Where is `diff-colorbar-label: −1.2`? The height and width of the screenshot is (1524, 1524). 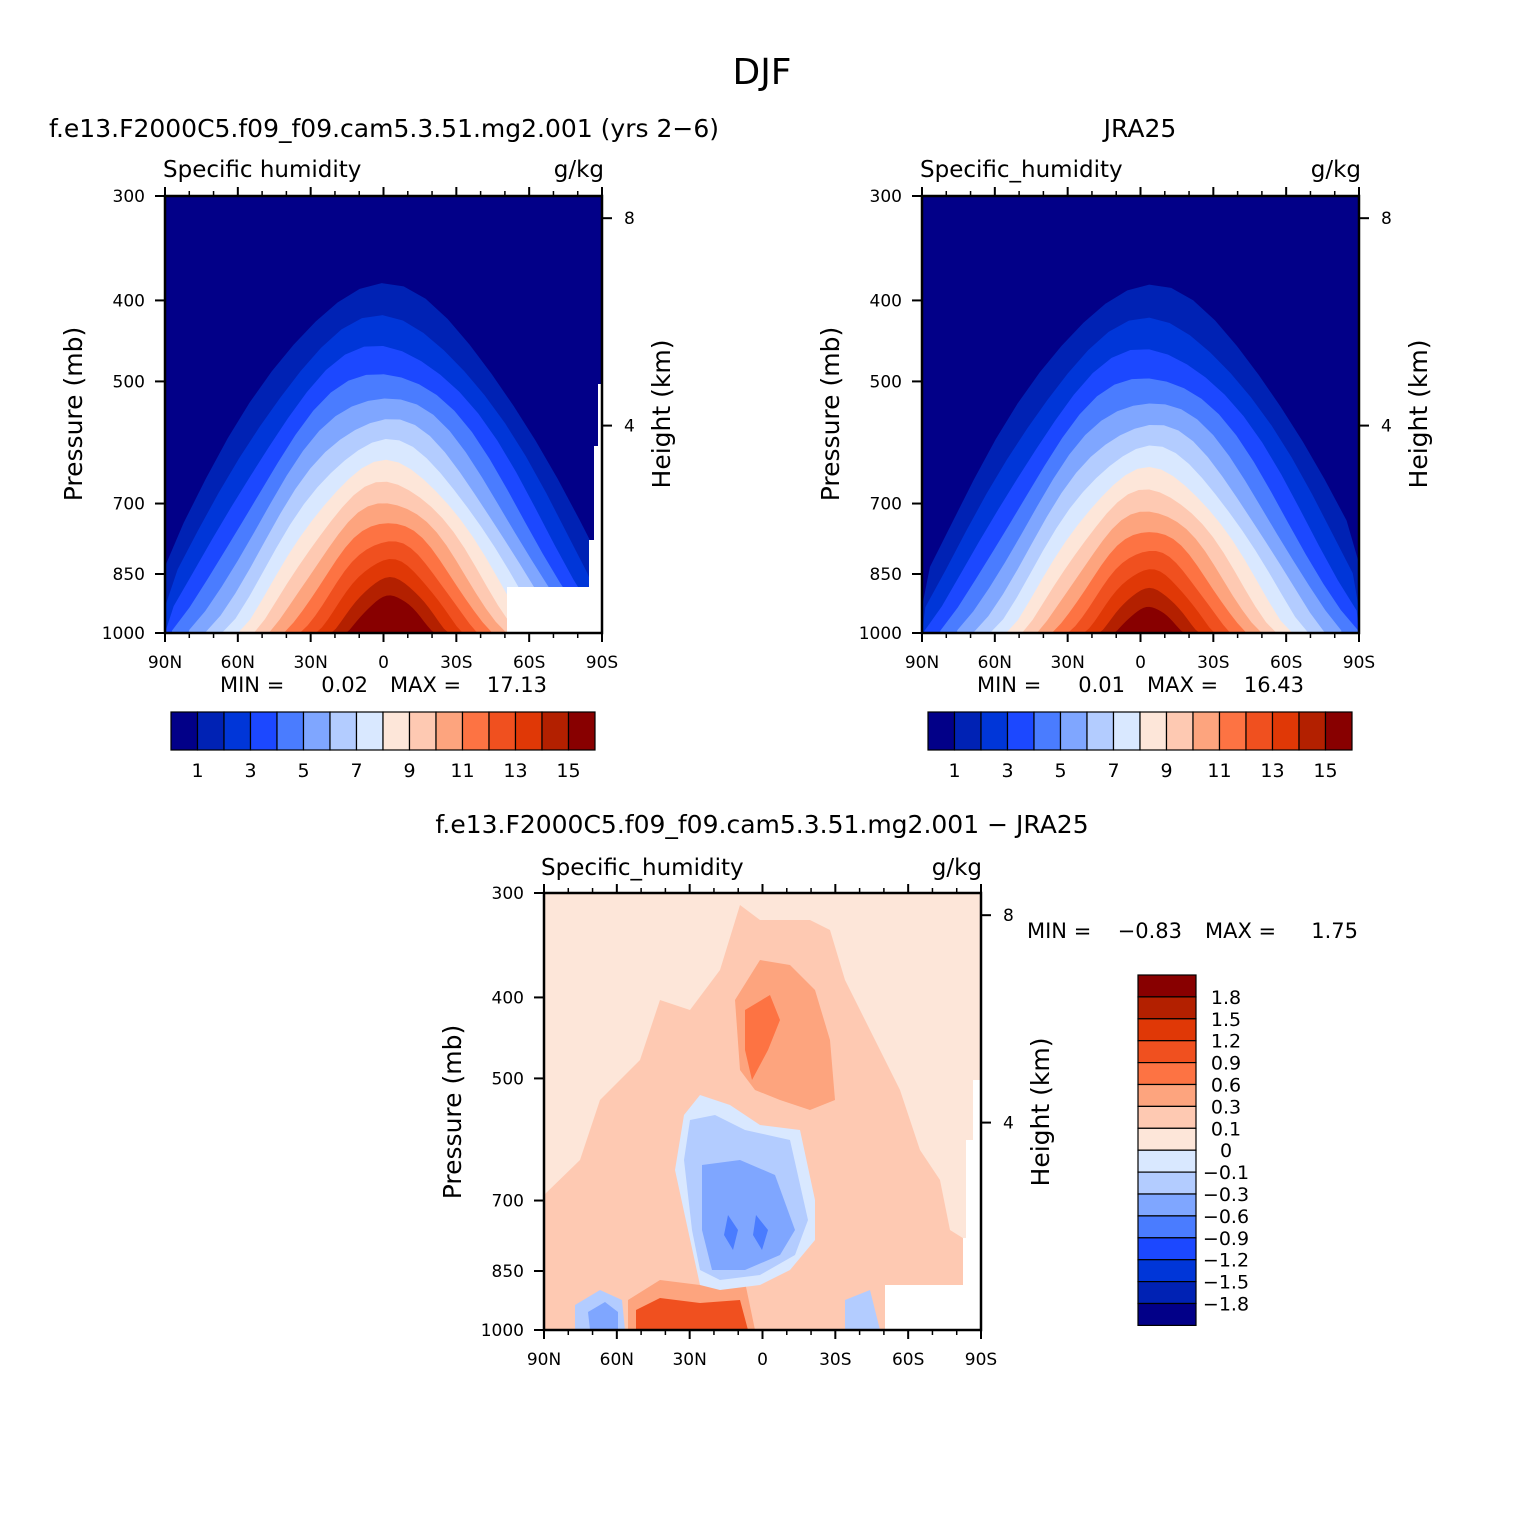 diff-colorbar-label: −1.2 is located at coordinates (1226, 1261).